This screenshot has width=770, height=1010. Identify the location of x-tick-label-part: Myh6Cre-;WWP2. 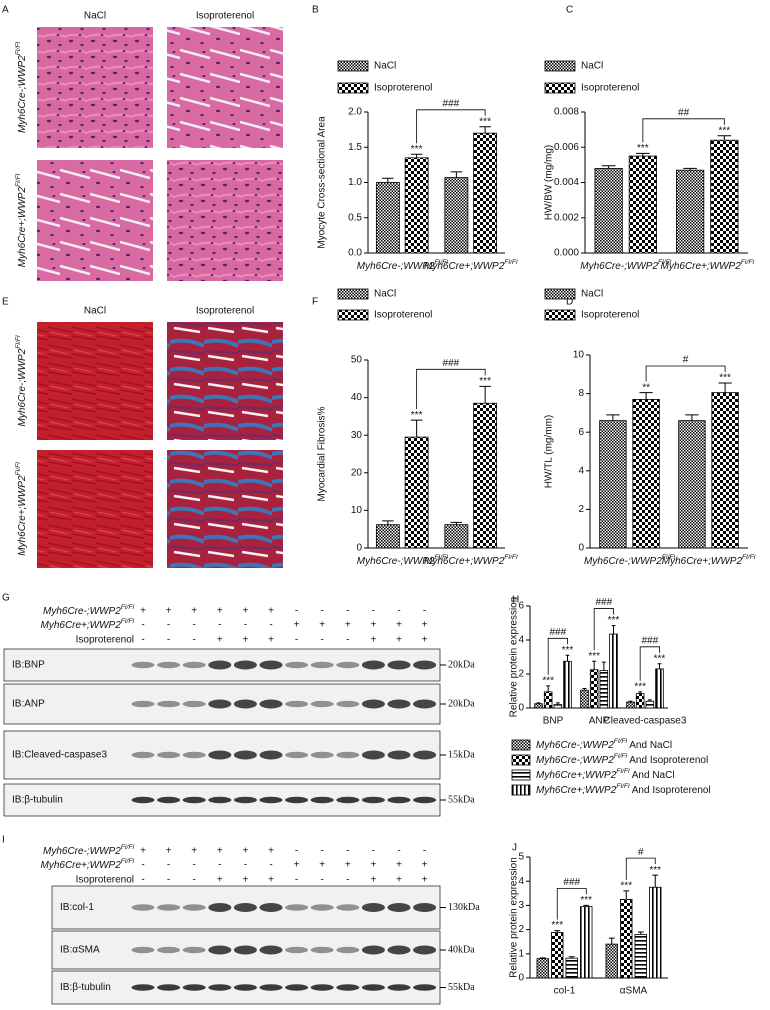
(396, 266).